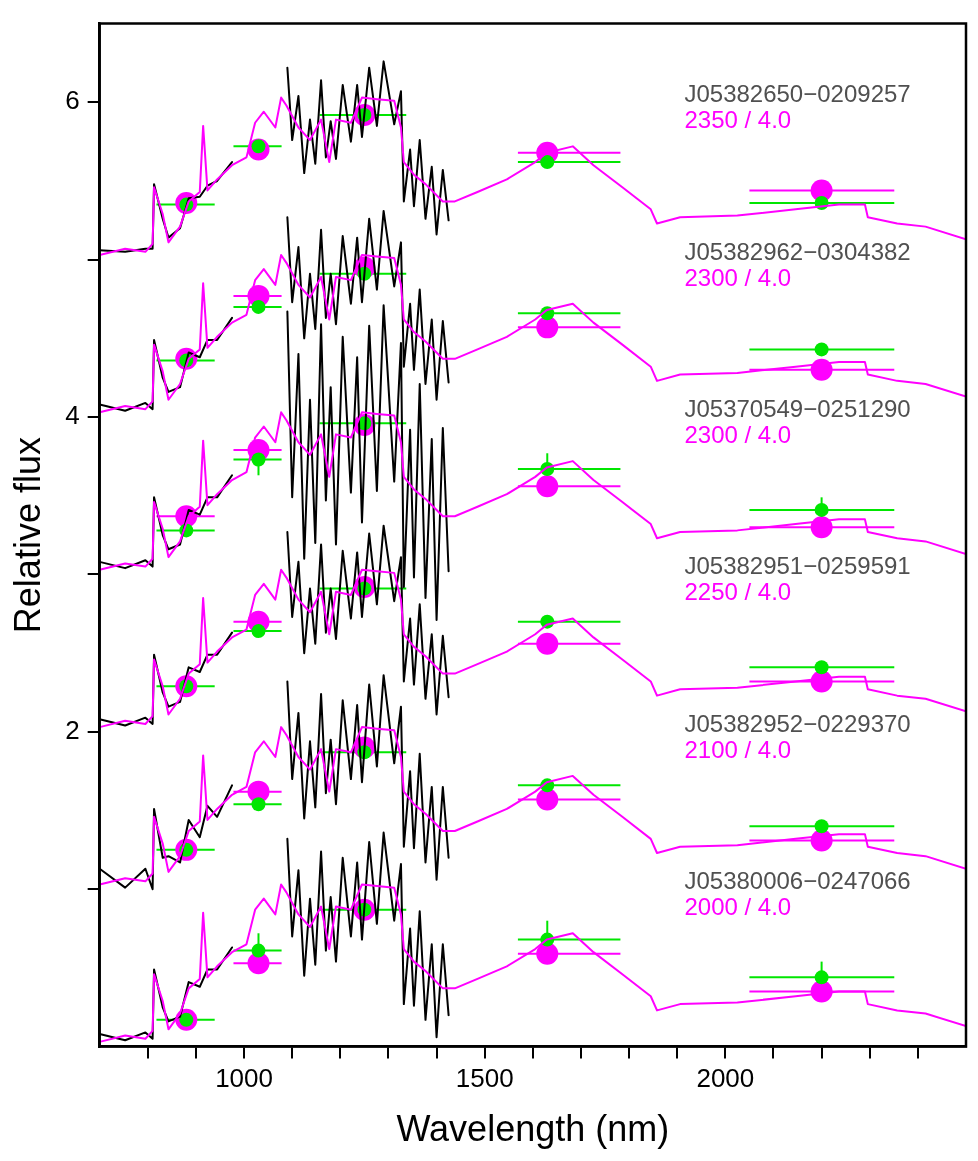 This screenshot has height=1161, width=978. What do you see at coordinates (797, 723) in the screenshot?
I see `annotation: J05382952−0229370` at bounding box center [797, 723].